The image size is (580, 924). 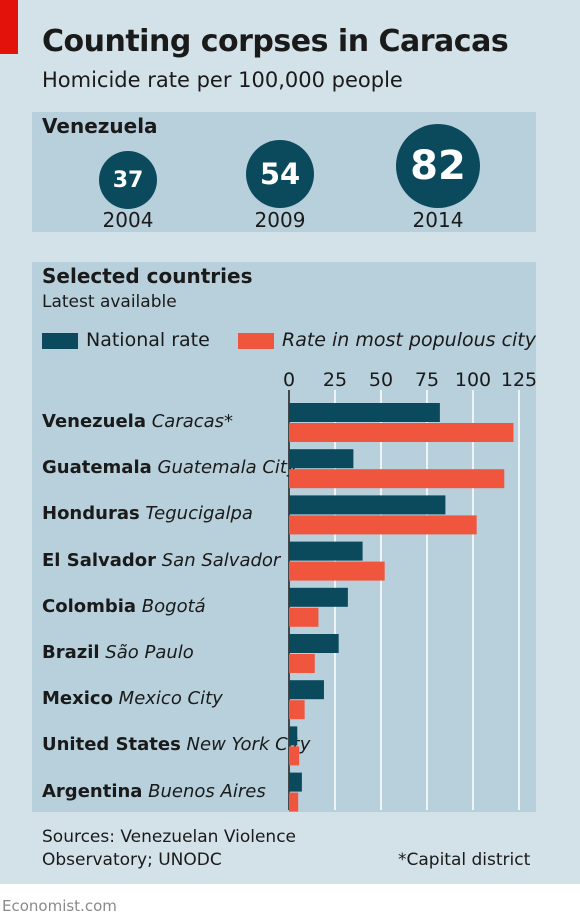 What do you see at coordinates (169, 837) in the screenshot?
I see `sources-line-1: Sources: Venezuelan Violence` at bounding box center [169, 837].